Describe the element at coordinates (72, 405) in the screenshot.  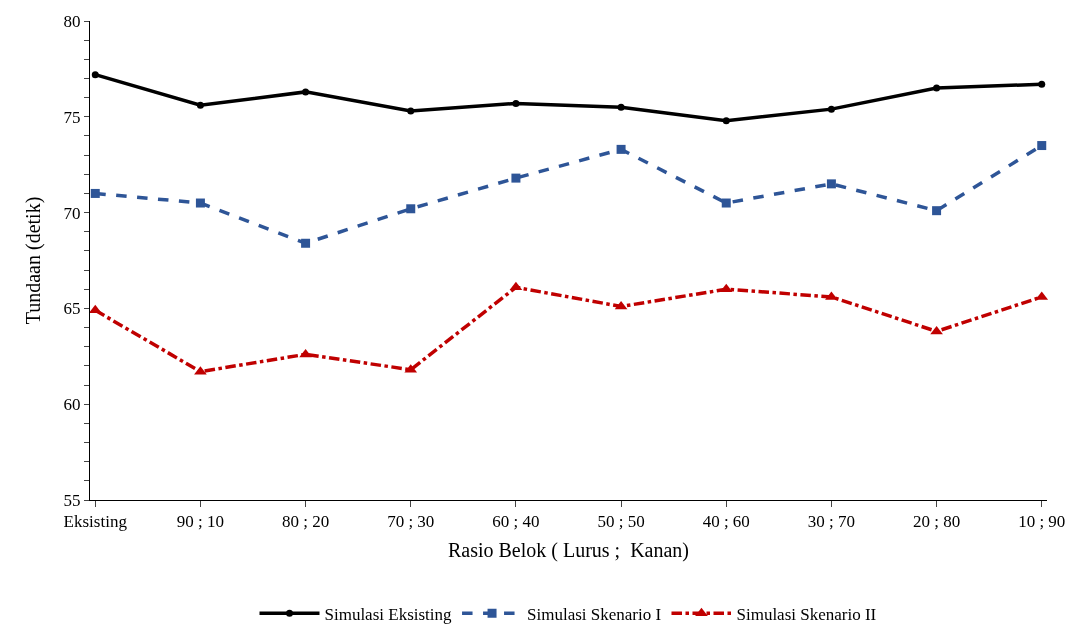
I see `y-tick-label: 60` at that location.